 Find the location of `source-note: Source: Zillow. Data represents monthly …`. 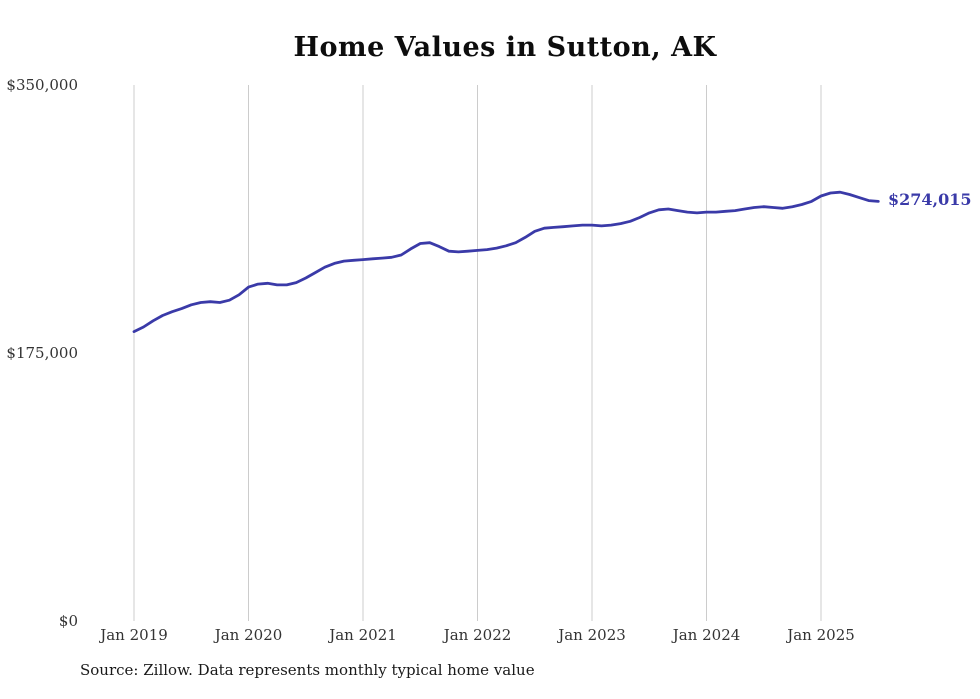

source-note: Source: Zillow. Data represents monthly … is located at coordinates (307, 670).